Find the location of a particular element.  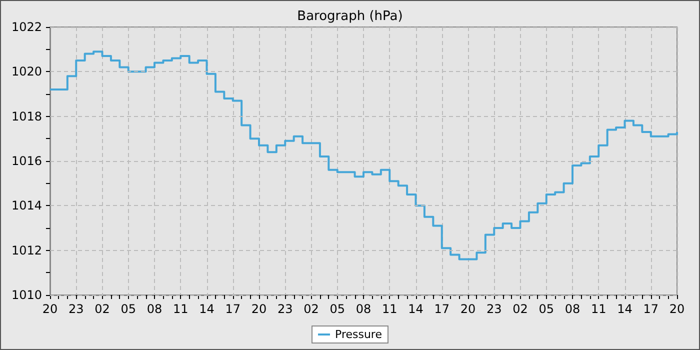

chart-title: Barograph (hPa) is located at coordinates (350, 16).